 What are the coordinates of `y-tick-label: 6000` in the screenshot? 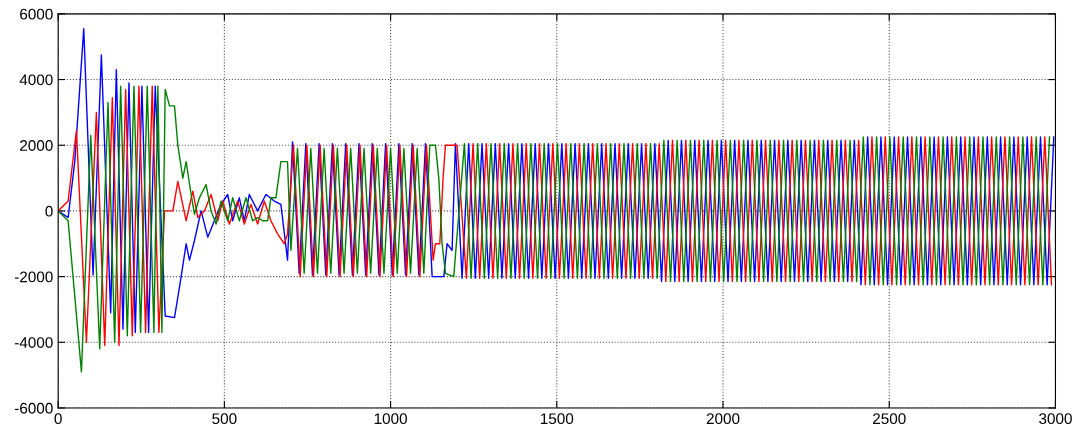 It's located at (36, 14).